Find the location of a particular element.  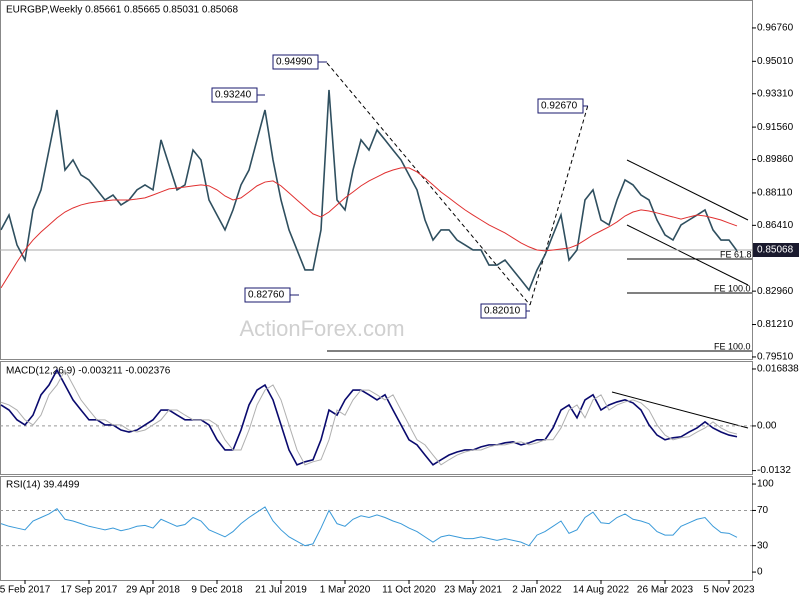

last-price-label: 0.85068 is located at coordinates (775, 250).